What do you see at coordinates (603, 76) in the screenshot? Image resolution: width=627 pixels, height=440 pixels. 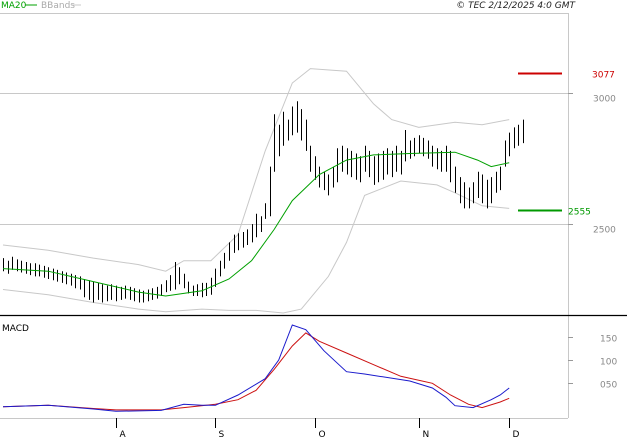 I see `level-high-label: 3077` at bounding box center [603, 76].